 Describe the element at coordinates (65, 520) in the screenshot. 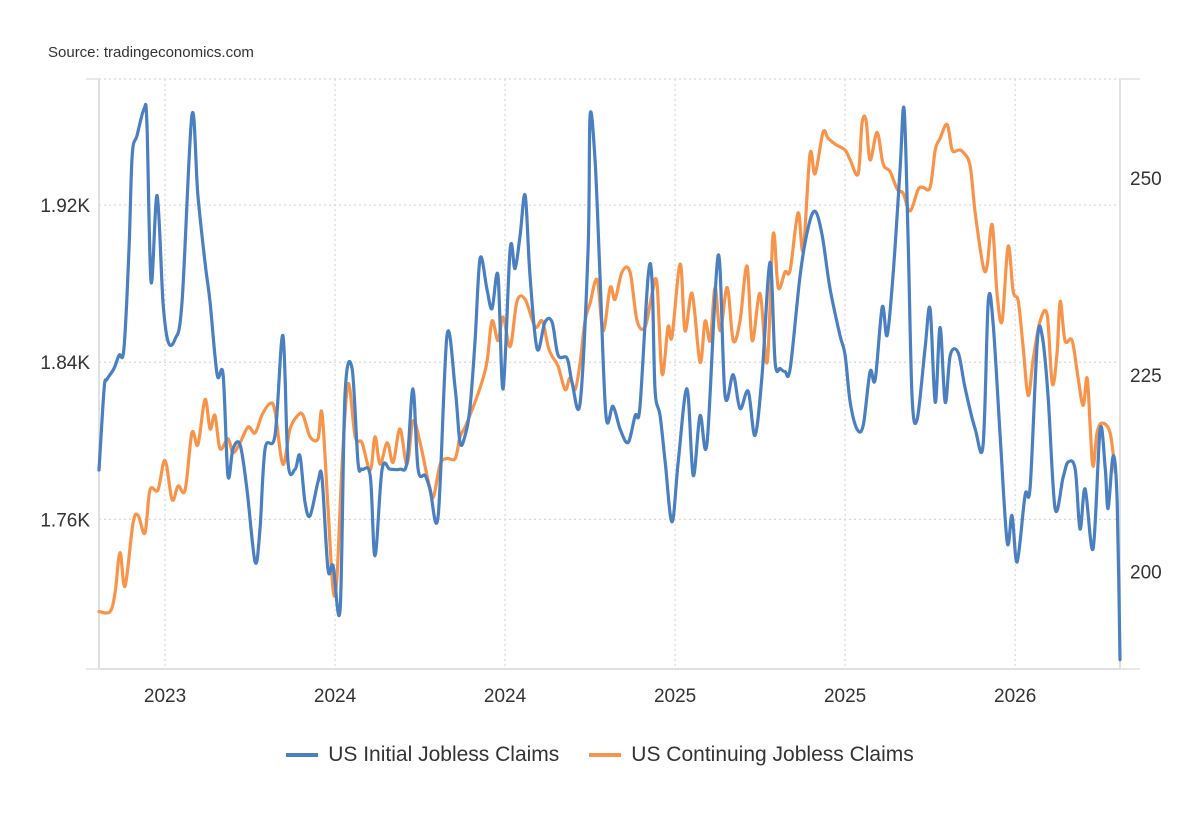

I see `y-left-tick-label: 1.76K` at that location.